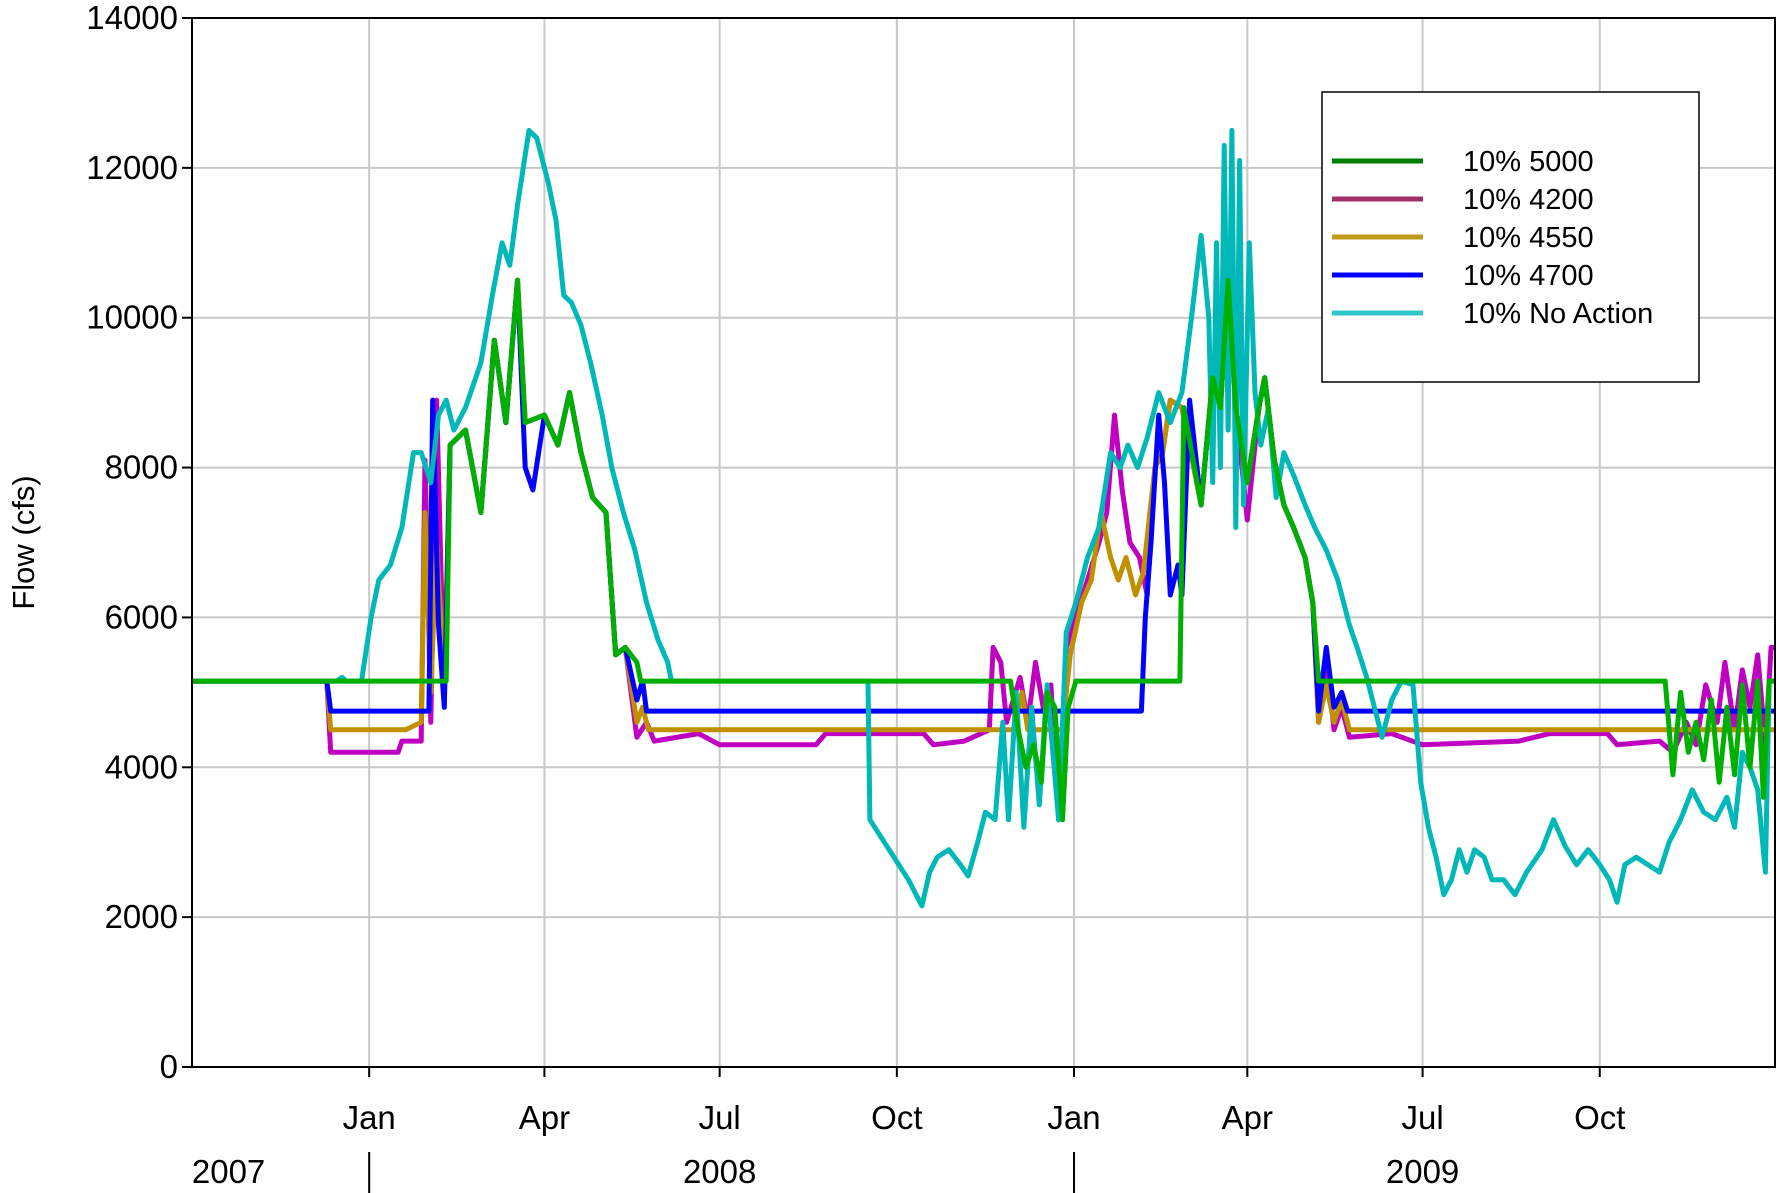 This screenshot has width=1785, height=1193. What do you see at coordinates (23, 542) in the screenshot?
I see `y-axis-label: Flow (cfs)` at bounding box center [23, 542].